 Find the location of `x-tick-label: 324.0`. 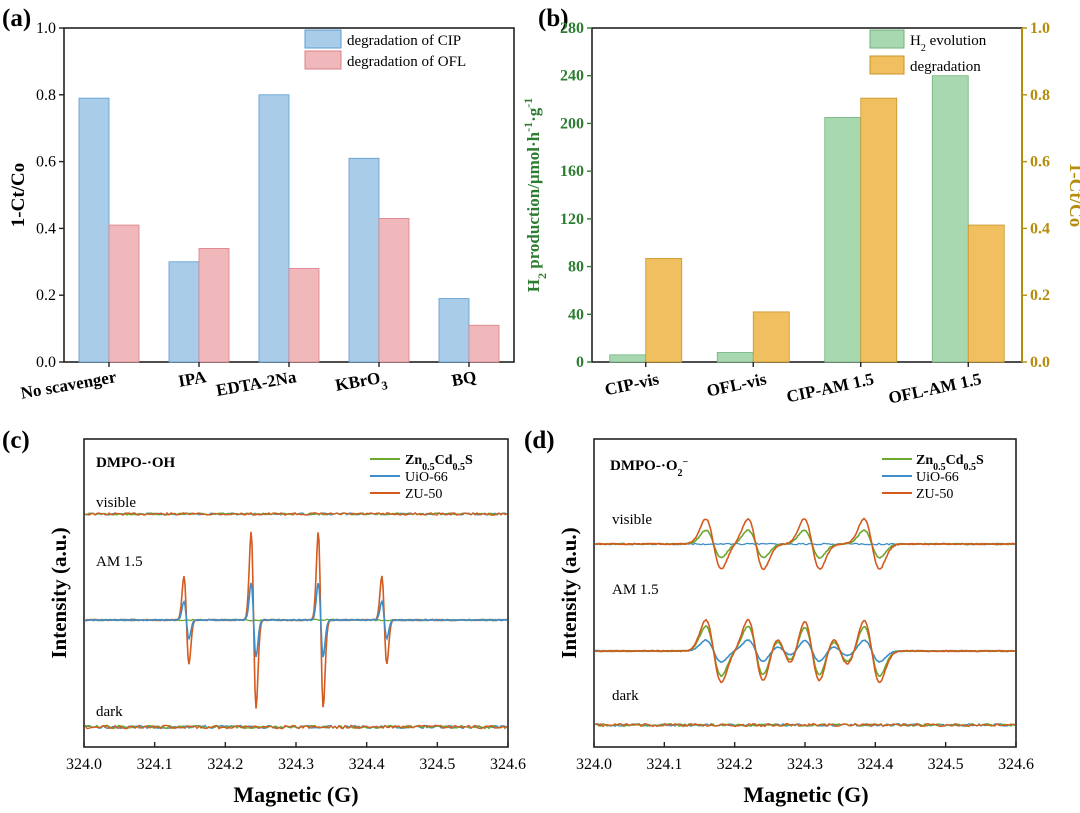

x-tick-label: 324.0 is located at coordinates (84, 764).